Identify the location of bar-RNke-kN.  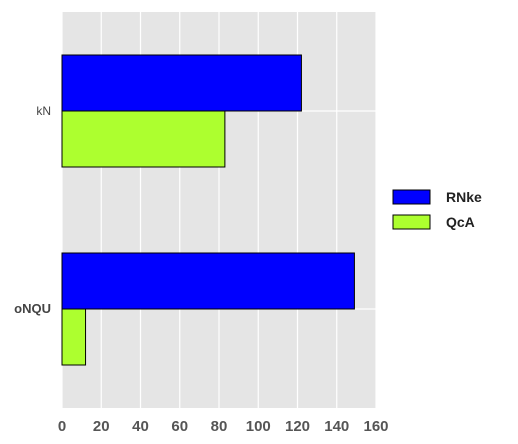
(181, 83).